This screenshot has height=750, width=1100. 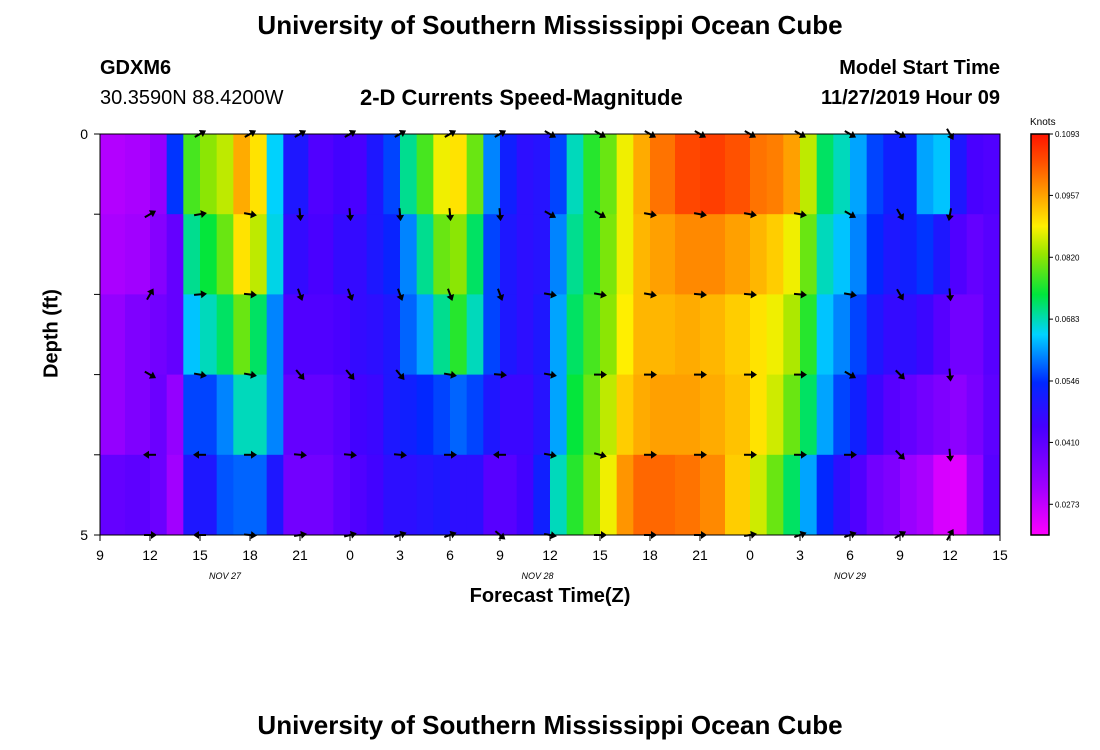 I want to click on model-start-label: Model Start Time, so click(x=919, y=68).